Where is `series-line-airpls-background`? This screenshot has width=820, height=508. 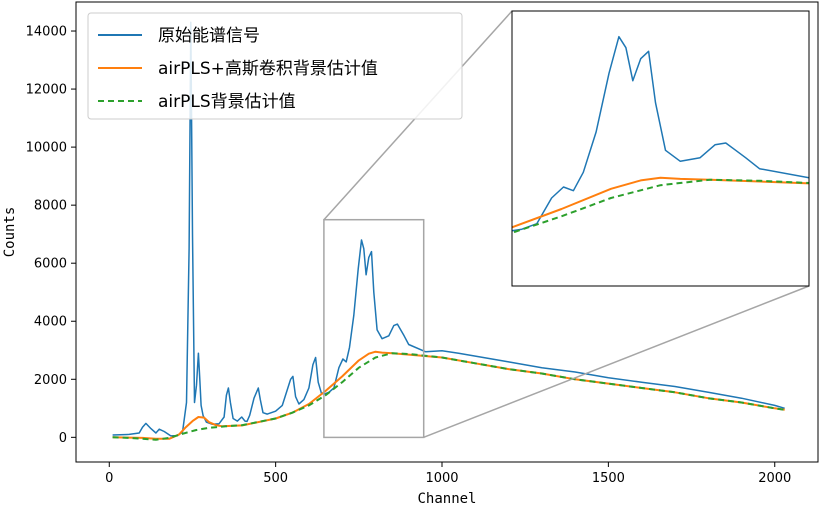 series-line-airpls-background is located at coordinates (448, 396).